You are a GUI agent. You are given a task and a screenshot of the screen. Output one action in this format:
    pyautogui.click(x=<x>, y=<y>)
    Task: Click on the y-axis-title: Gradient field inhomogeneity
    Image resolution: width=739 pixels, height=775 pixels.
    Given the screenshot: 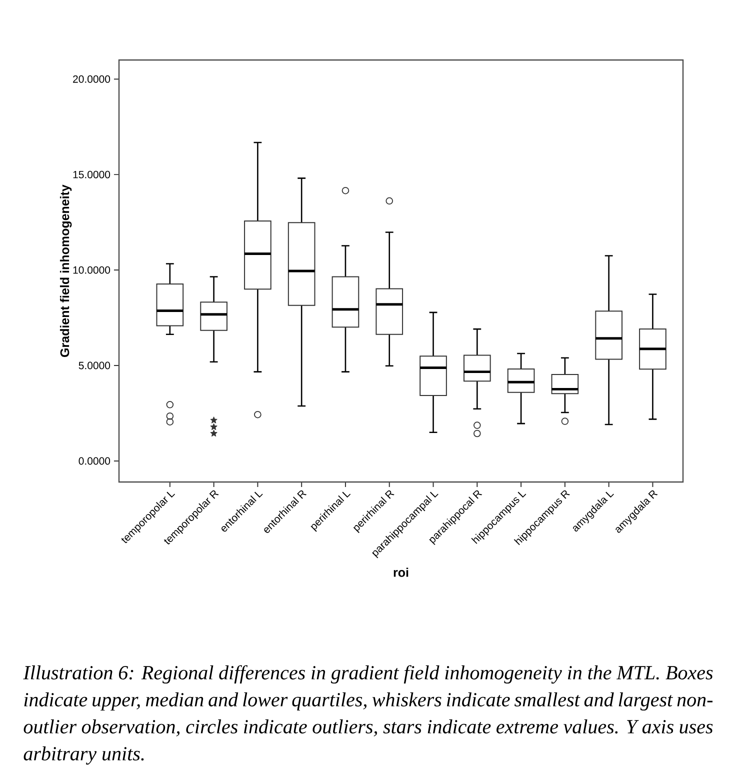 What is the action you would take?
    pyautogui.click(x=66, y=270)
    